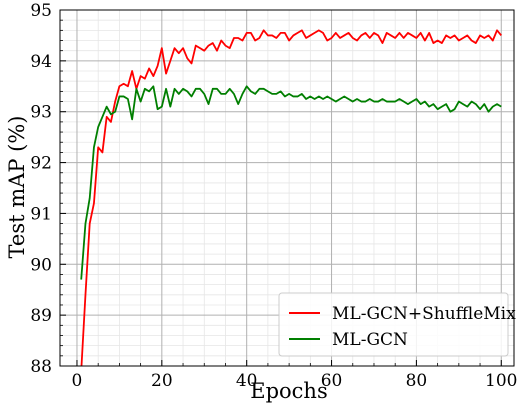 This screenshot has height=409, width=527. I want to click on x-axis-label: Epochs, so click(288, 391).